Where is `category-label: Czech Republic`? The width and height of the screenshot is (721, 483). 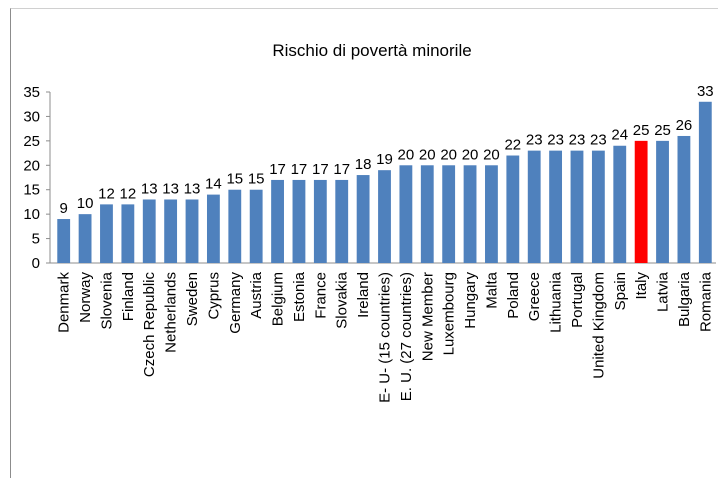
category-label: Czech Republic is located at coordinates (149, 325).